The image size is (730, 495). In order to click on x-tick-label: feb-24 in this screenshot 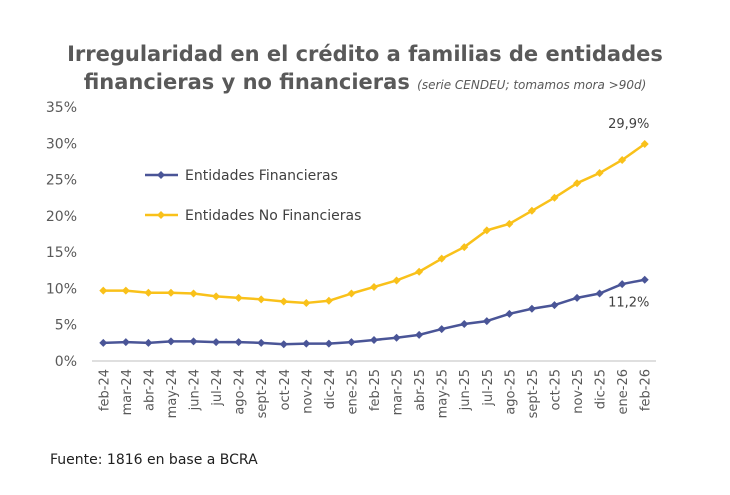, I will do `click(104, 390)`.